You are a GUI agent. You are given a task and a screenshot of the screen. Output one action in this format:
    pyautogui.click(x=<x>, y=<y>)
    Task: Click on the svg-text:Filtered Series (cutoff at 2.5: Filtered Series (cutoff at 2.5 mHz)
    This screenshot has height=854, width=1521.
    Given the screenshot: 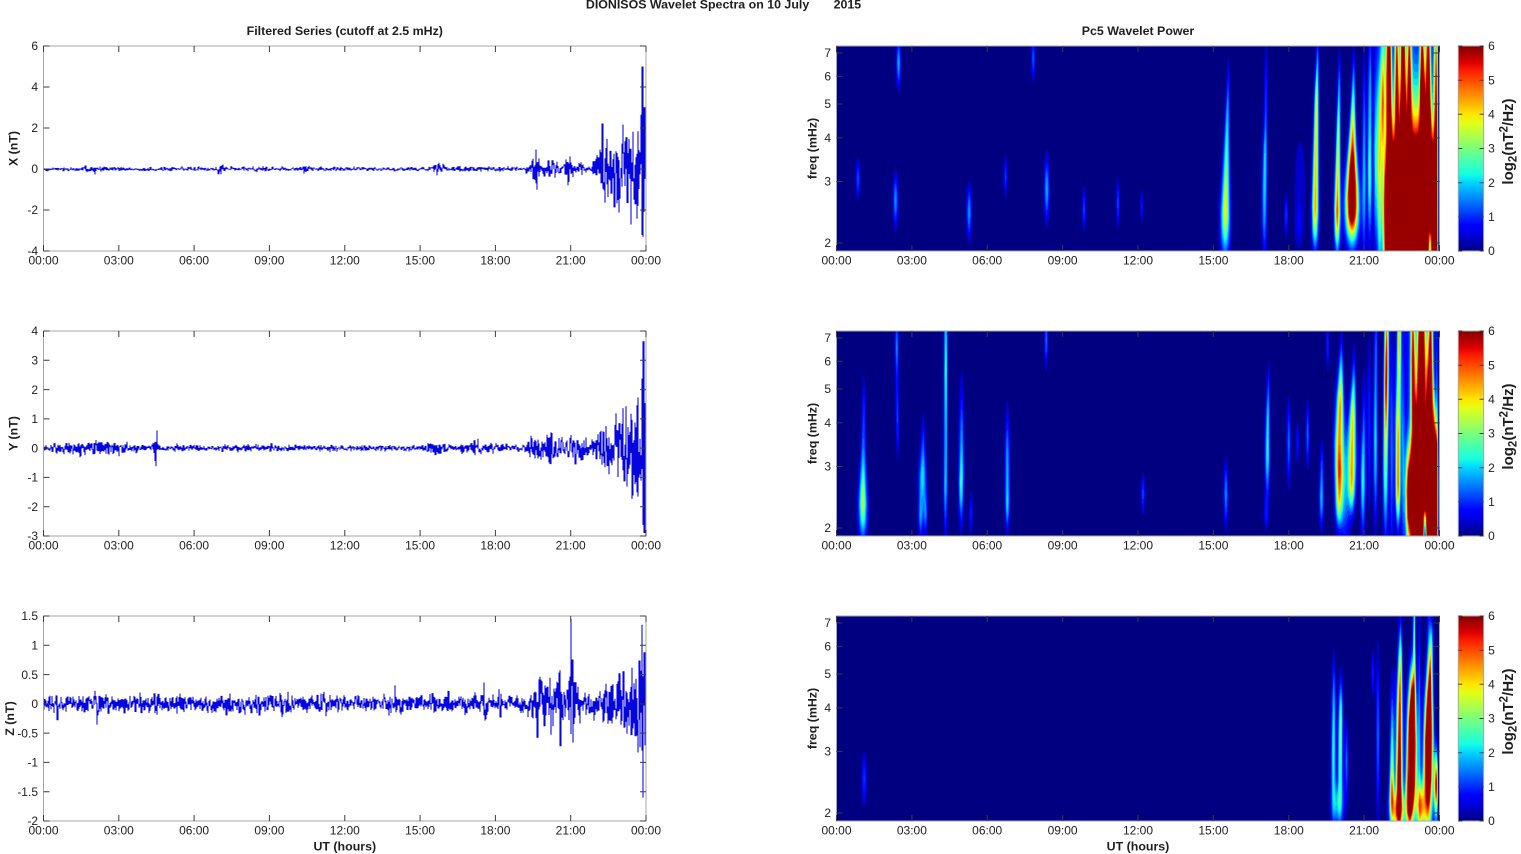 What is the action you would take?
    pyautogui.click(x=345, y=31)
    